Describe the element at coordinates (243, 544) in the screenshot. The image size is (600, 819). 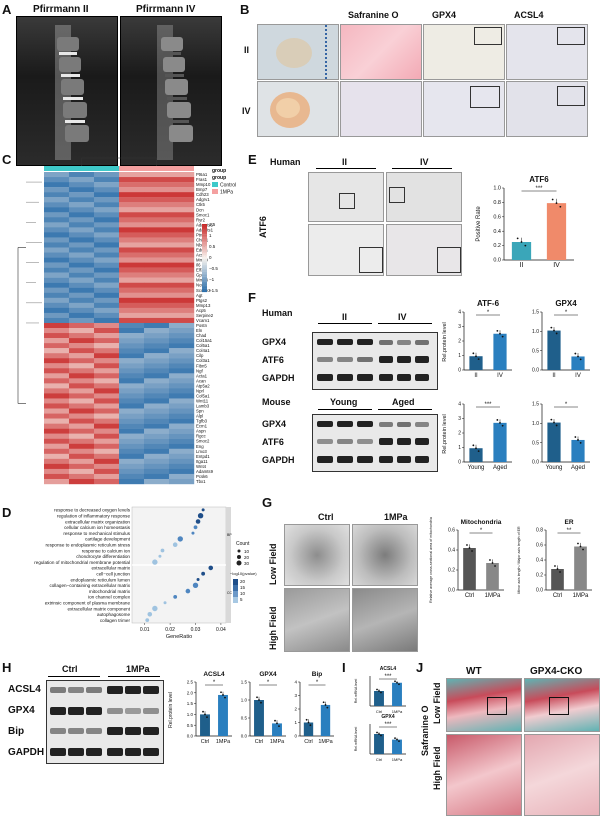
I see `legend-count-title: Count` at that location.